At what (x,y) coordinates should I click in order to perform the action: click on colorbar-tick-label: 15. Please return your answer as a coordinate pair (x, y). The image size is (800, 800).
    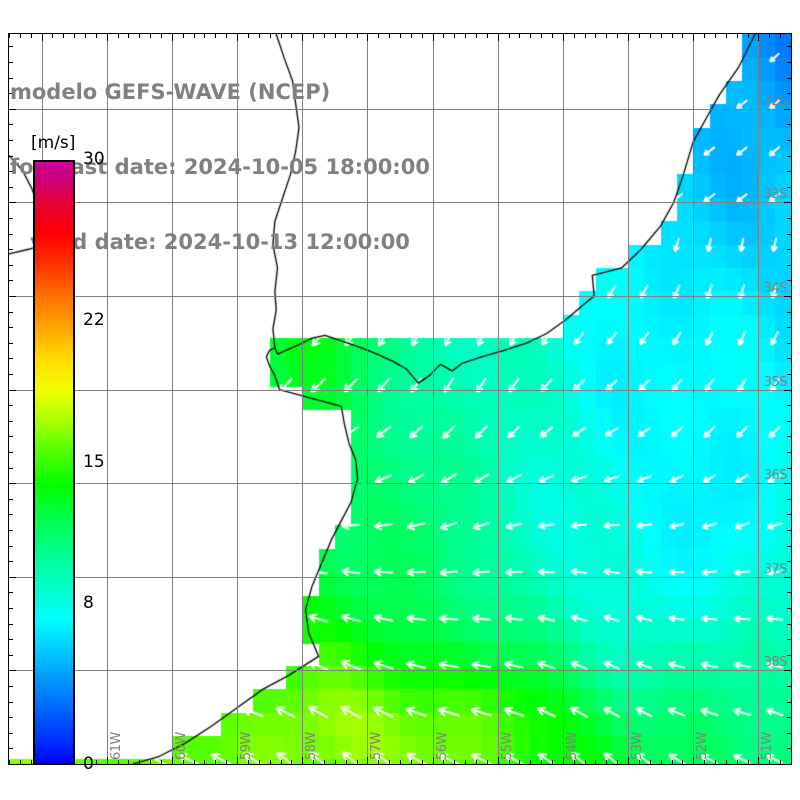
    Looking at the image, I should click on (94, 461).